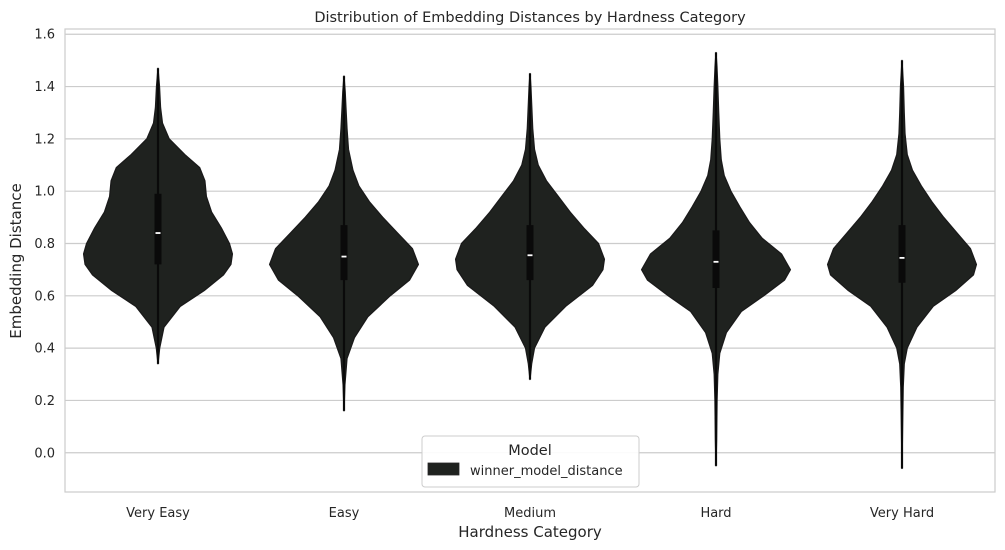 This screenshot has width=1005, height=550. Describe the element at coordinates (158, 513) in the screenshot. I see `x-tick-label: Very Easy` at that location.